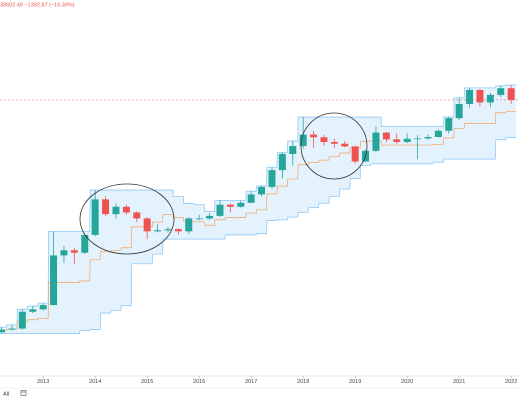 The height and width of the screenshot is (400, 520). What do you see at coordinates (6, 394) in the screenshot?
I see `range-button: All` at bounding box center [6, 394].